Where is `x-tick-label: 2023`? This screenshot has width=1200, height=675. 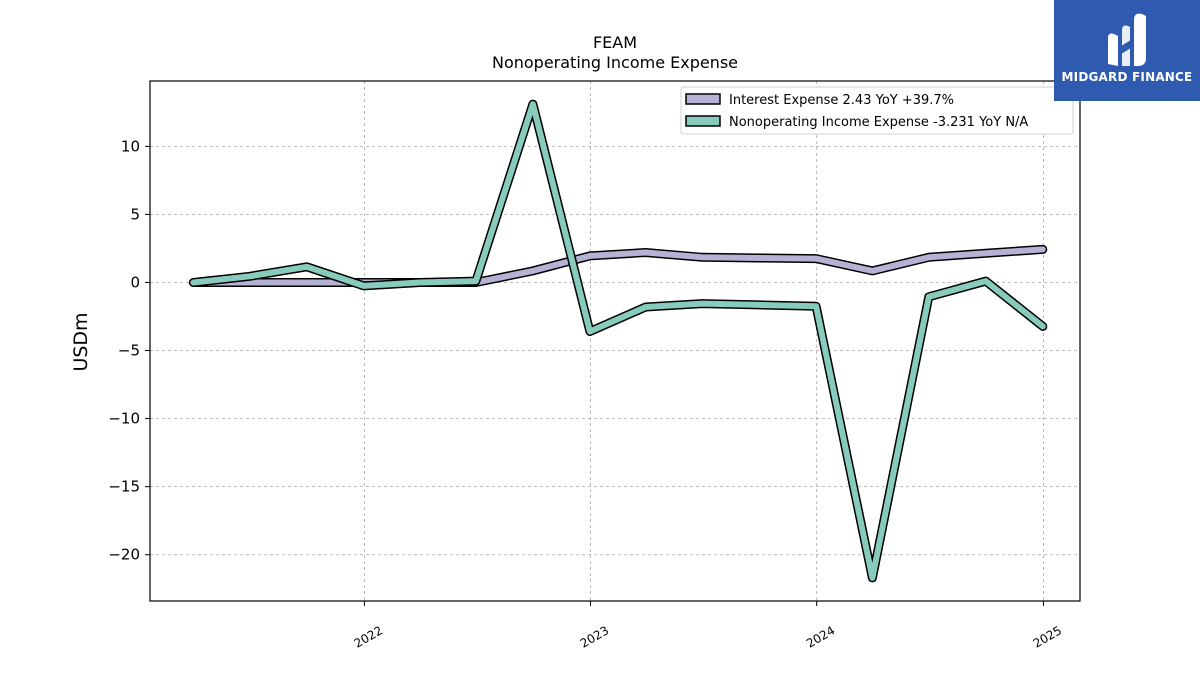
x-tick-label: 2023 is located at coordinates (594, 636).